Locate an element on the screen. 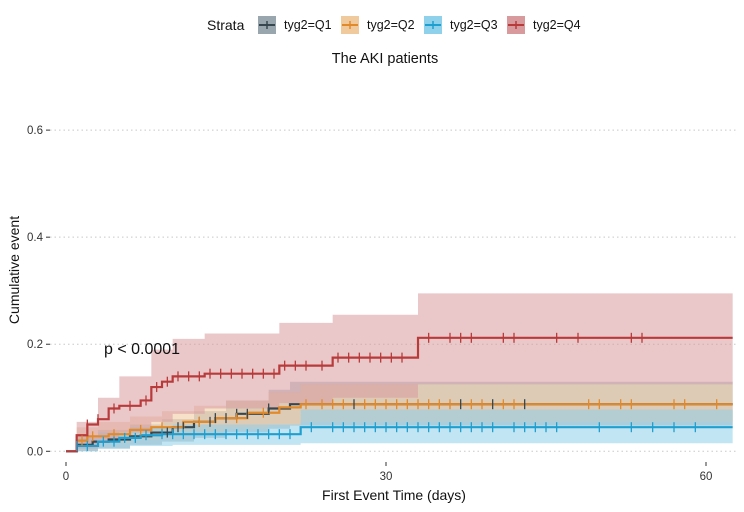 The image size is (744, 512). y-tick-label: 0.2 is located at coordinates (35, 345).